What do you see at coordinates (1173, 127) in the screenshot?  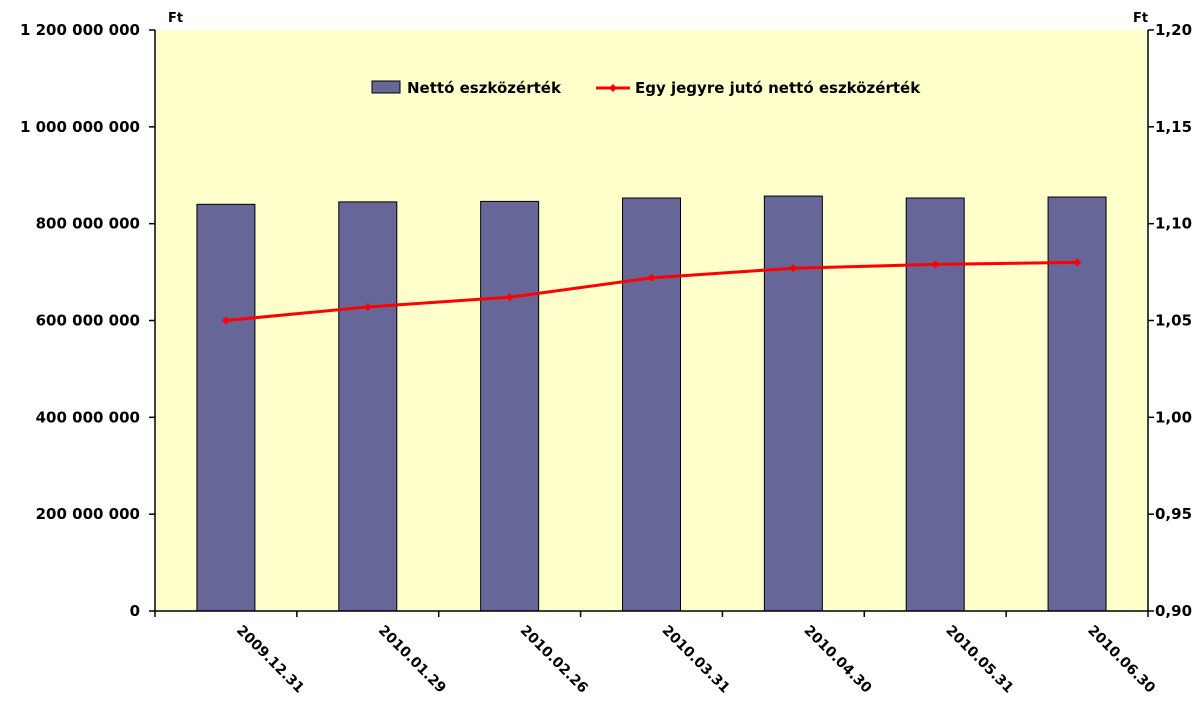 I see `right-tick-label: 1,15` at bounding box center [1173, 127].